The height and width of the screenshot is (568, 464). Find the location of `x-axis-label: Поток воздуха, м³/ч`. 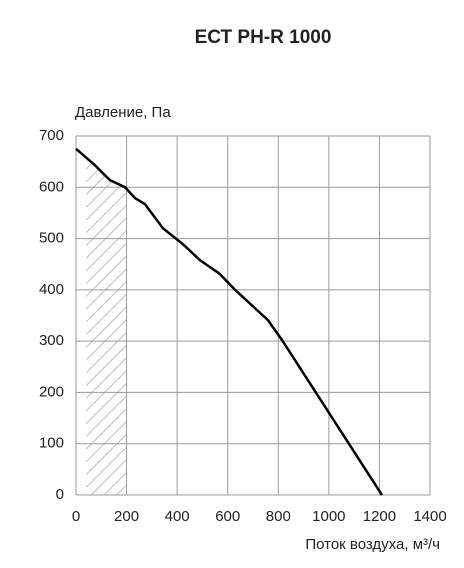

x-axis-label: Поток воздуха, м³/ч is located at coordinates (372, 544).